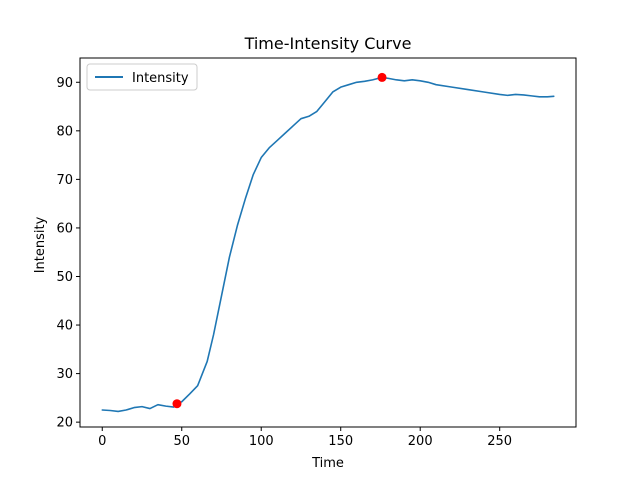 Image resolution: width=640 pixels, height=480 pixels. What do you see at coordinates (499, 441) in the screenshot?
I see `x-tick-label: 250` at bounding box center [499, 441].